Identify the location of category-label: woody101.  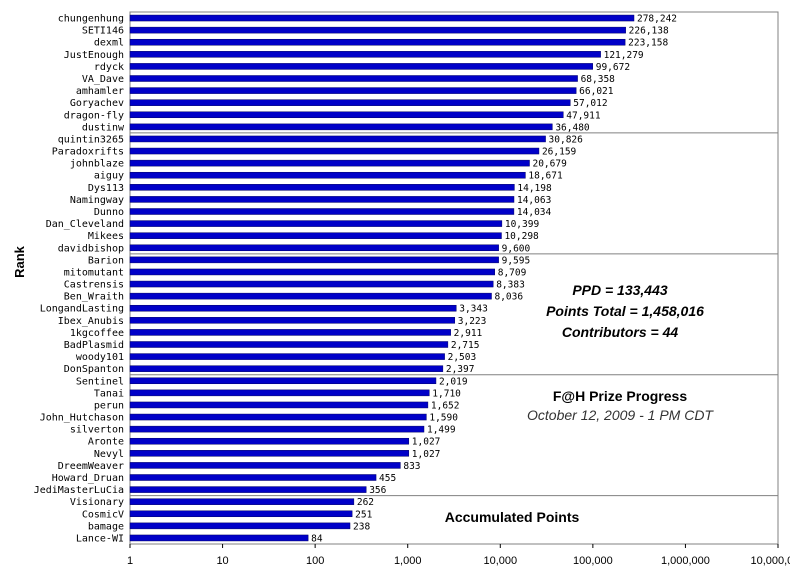
(100, 357).